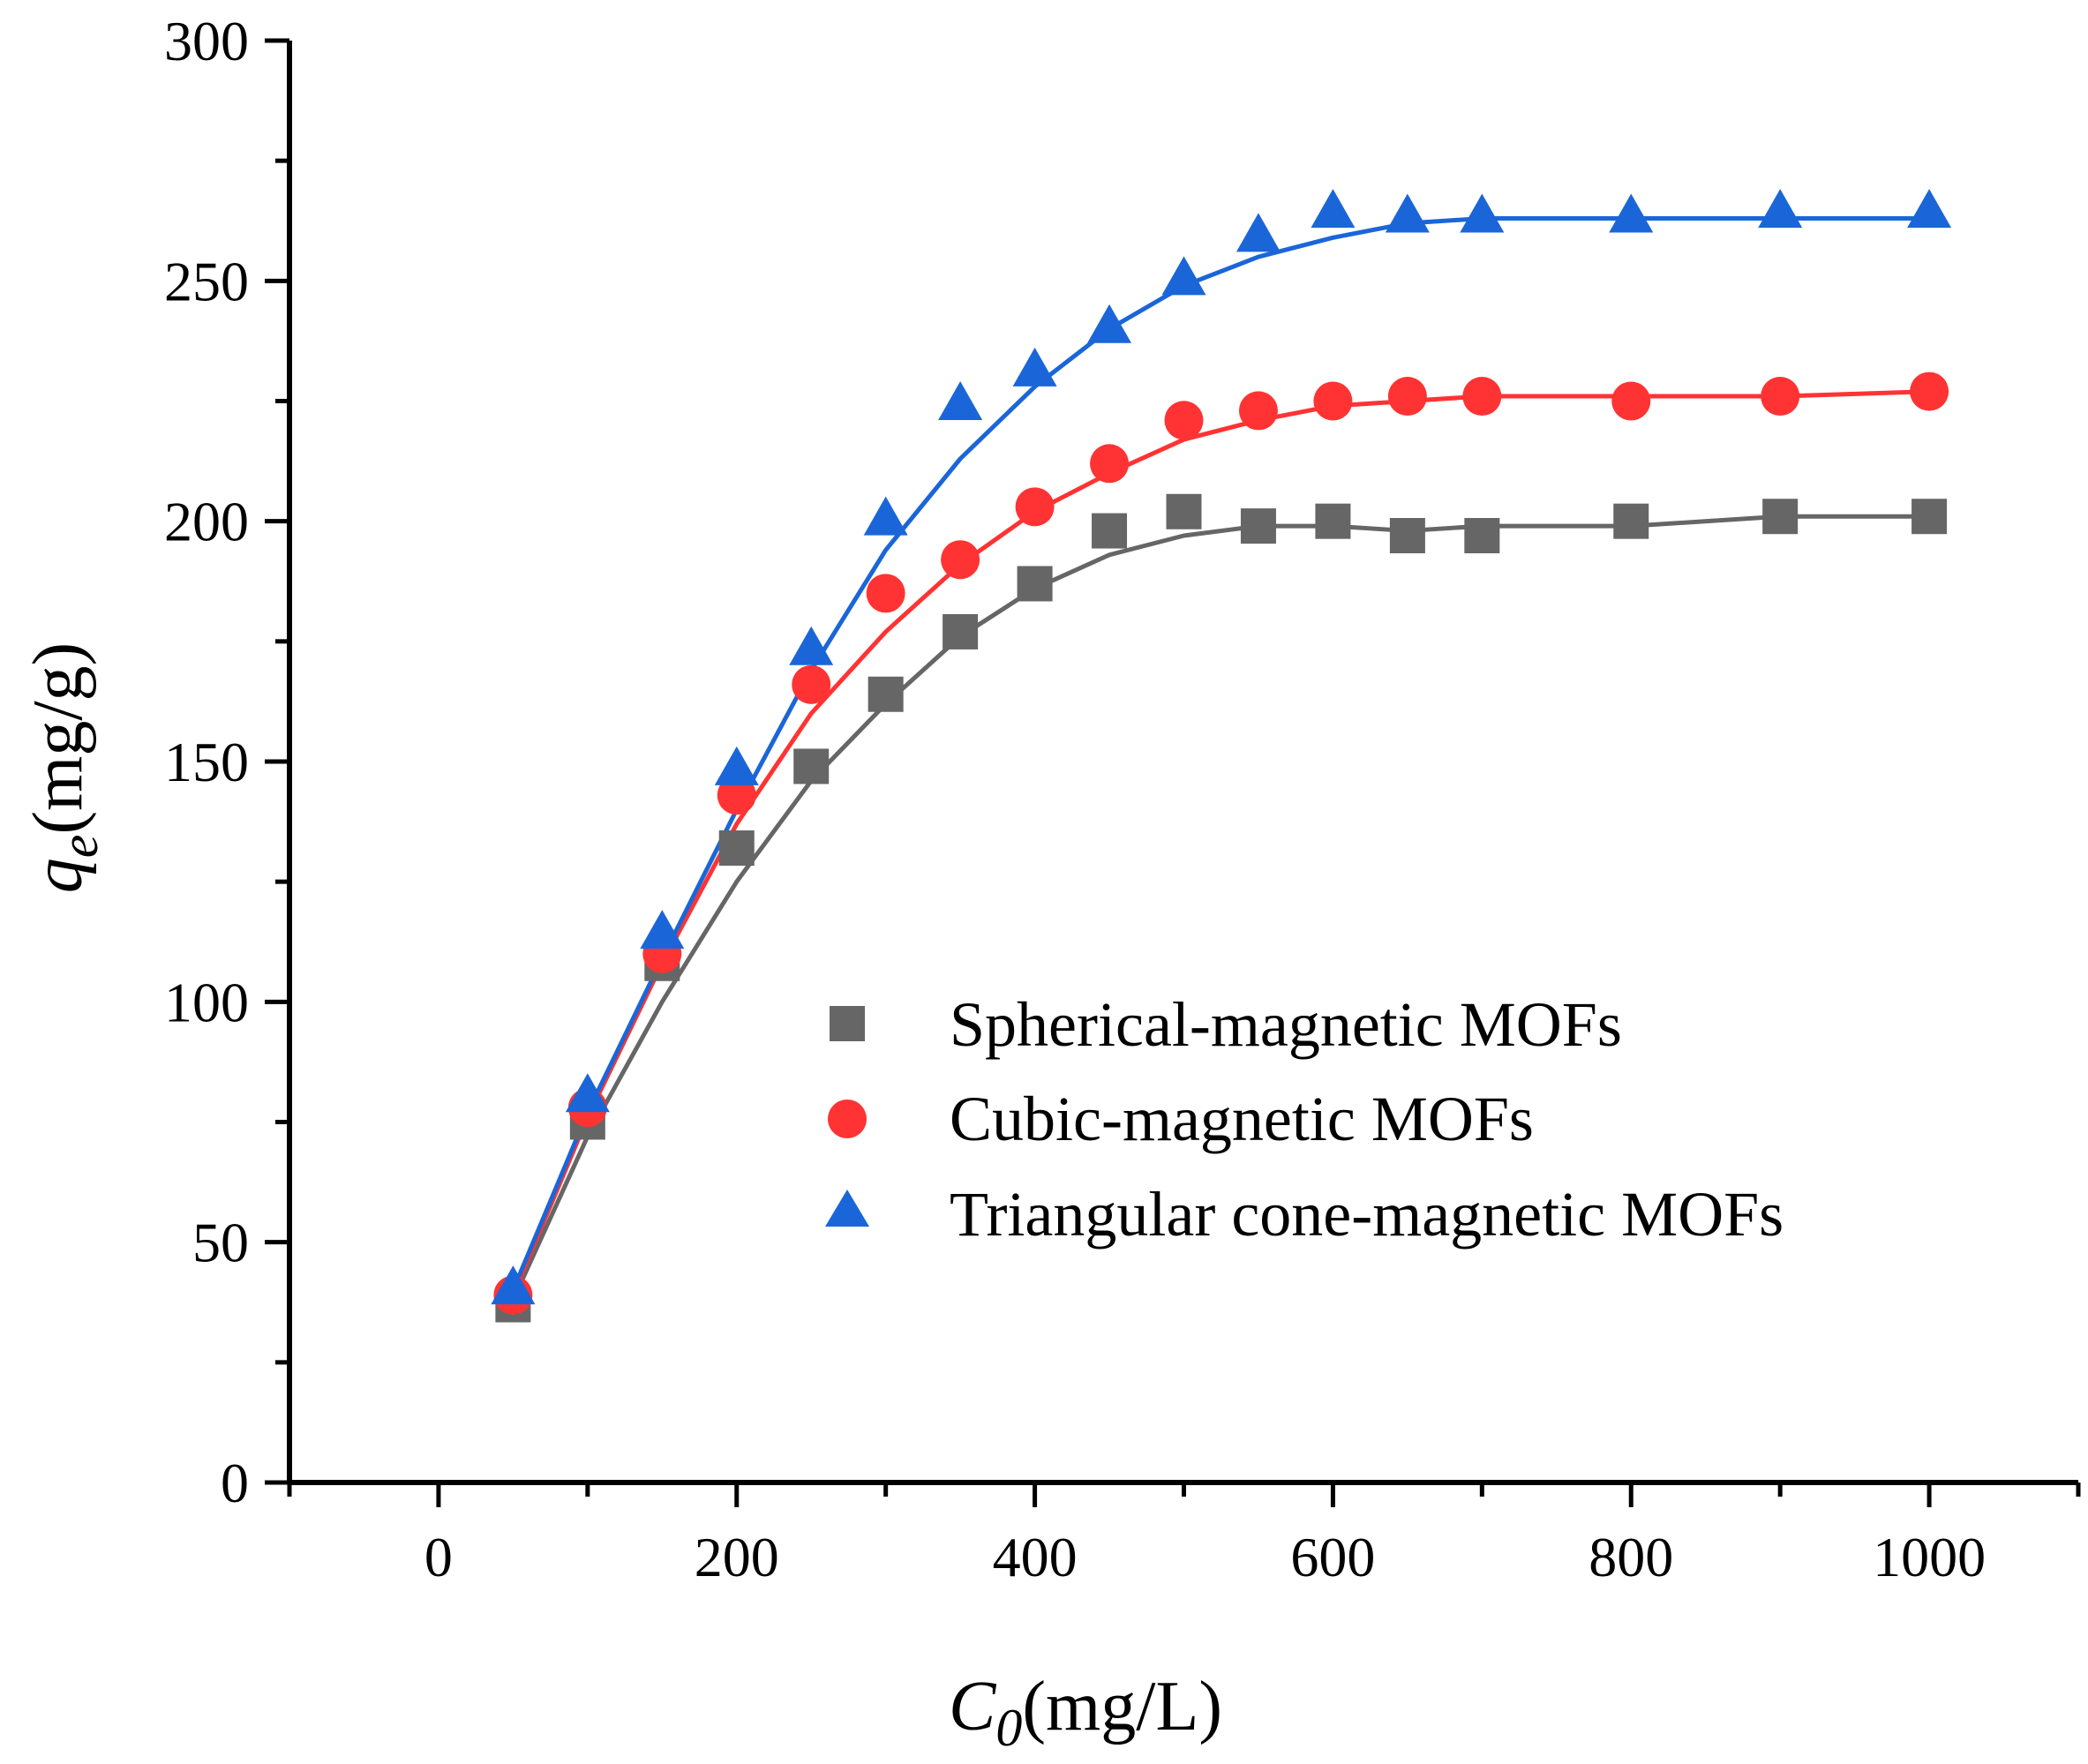  What do you see at coordinates (206, 762) in the screenshot?
I see `y-tick-label: 150` at bounding box center [206, 762].